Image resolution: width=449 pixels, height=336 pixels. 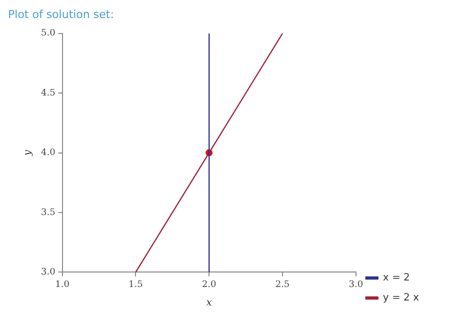 I want to click on y-tick-label: 5.0, so click(x=48, y=33).